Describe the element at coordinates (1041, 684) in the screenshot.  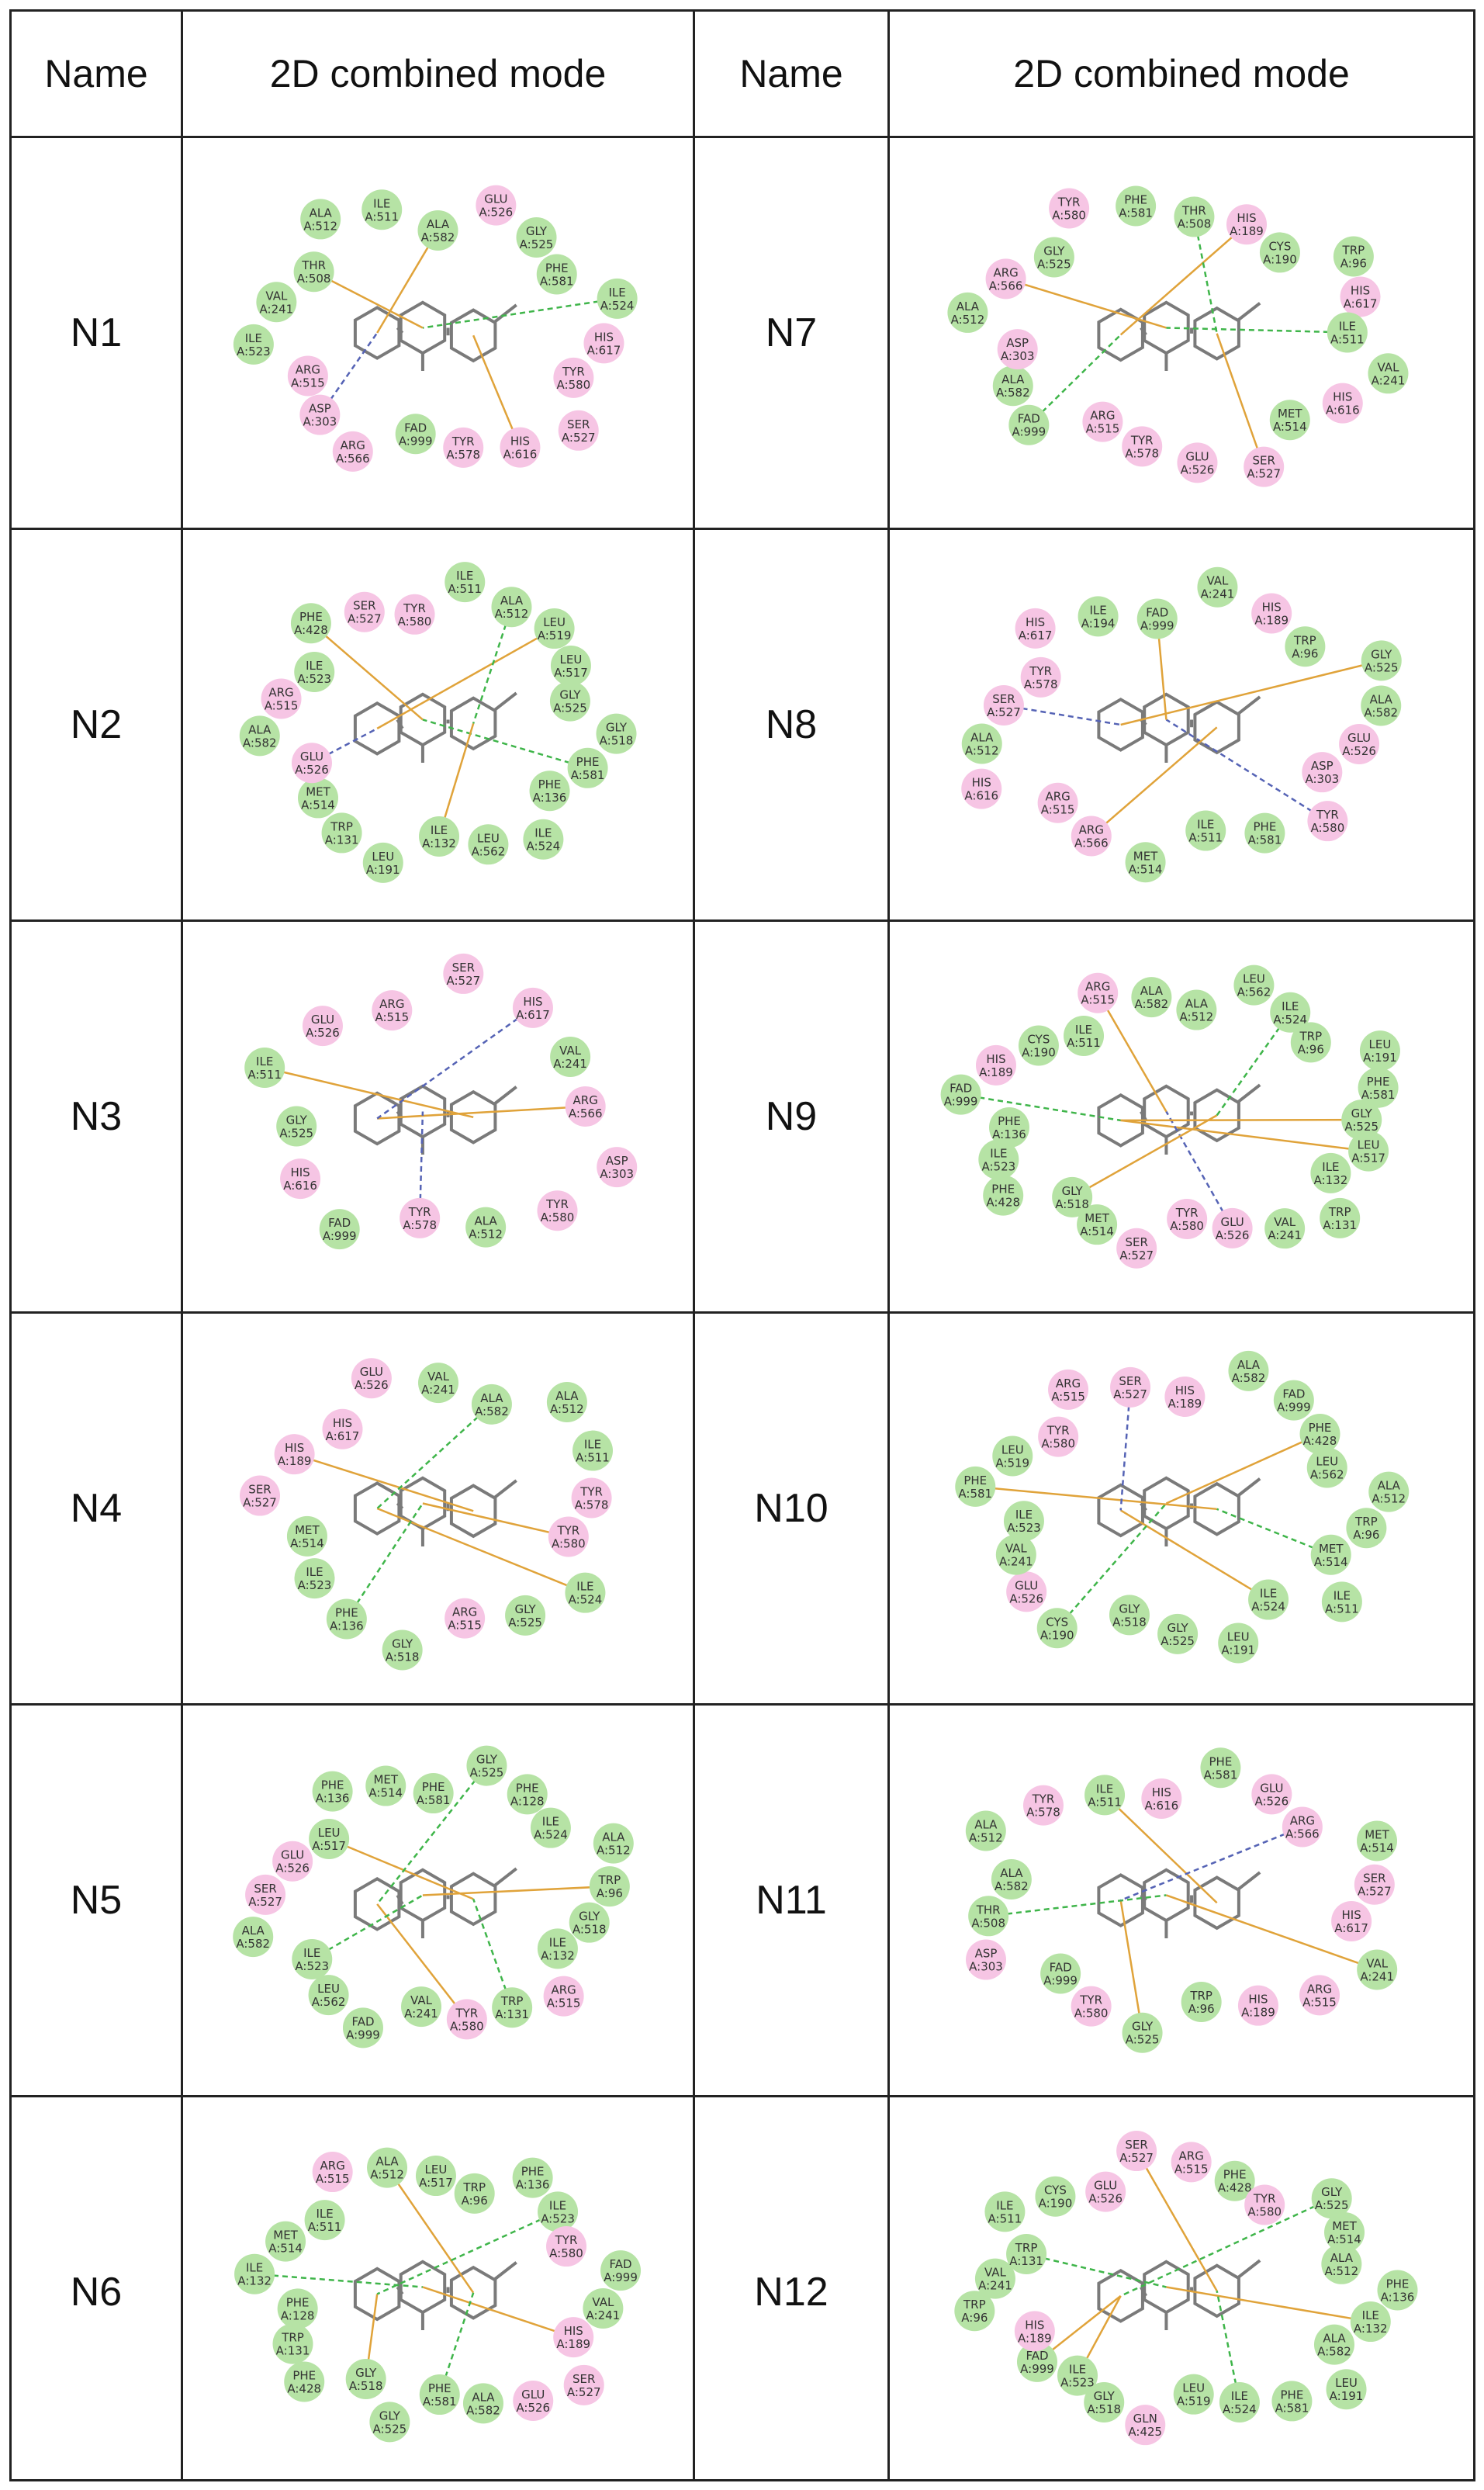
I see `residue-number: A:578` at that location.